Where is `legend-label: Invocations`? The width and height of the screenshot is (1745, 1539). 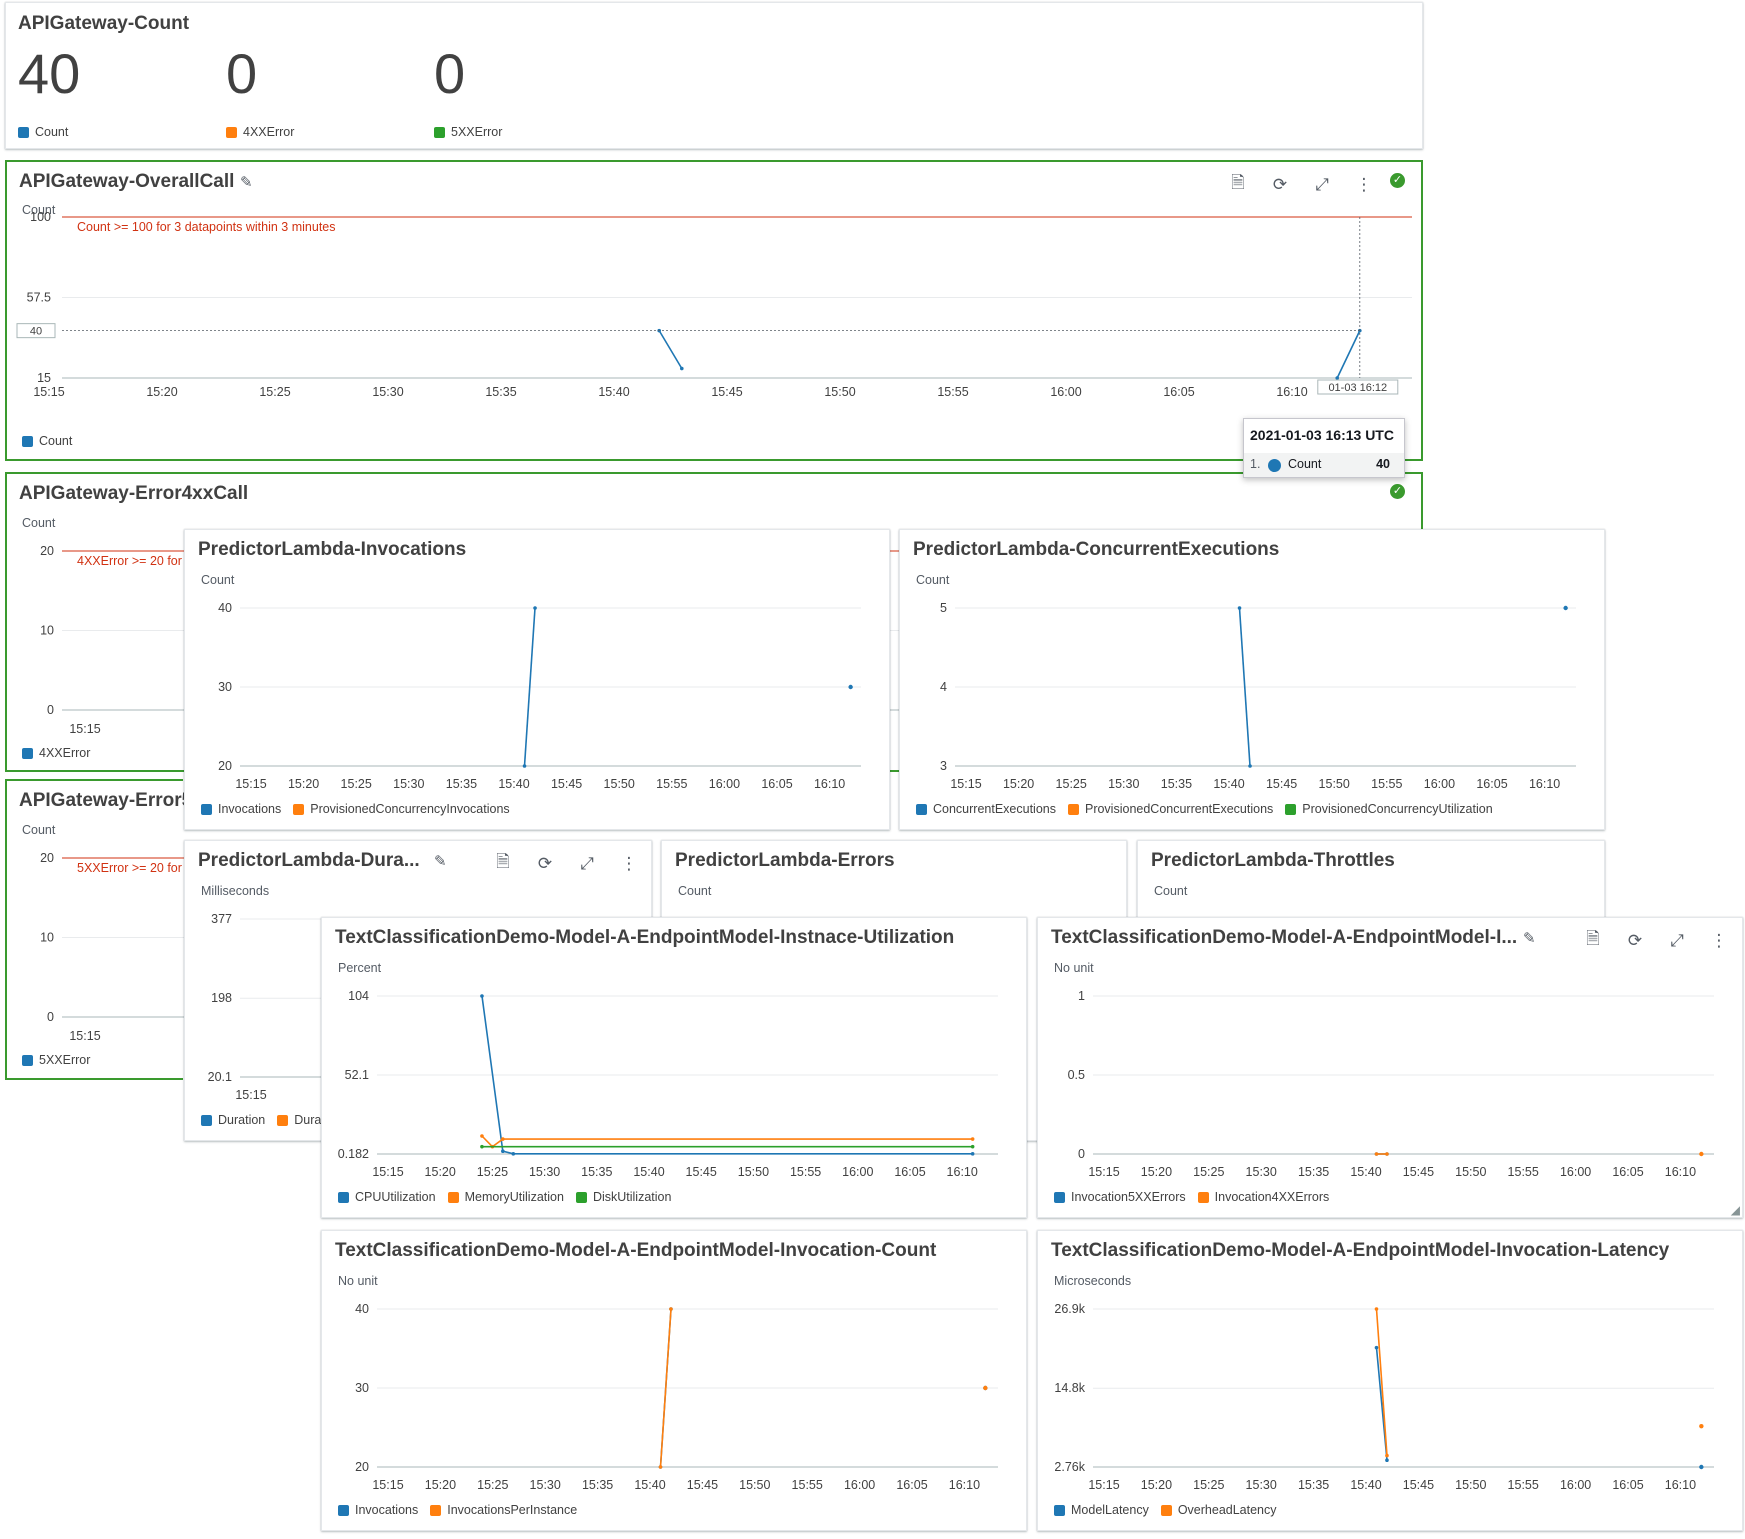 legend-label: Invocations is located at coordinates (387, 1510).